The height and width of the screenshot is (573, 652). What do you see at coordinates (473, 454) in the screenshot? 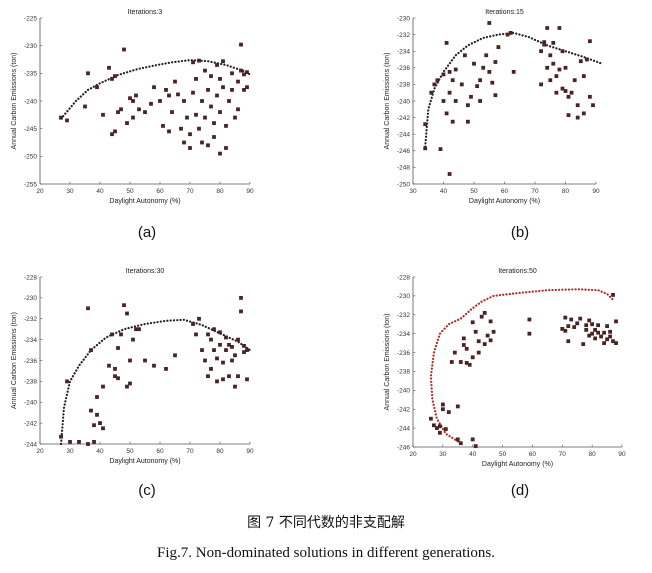
I see `x-tick-label: 40` at bounding box center [473, 454].